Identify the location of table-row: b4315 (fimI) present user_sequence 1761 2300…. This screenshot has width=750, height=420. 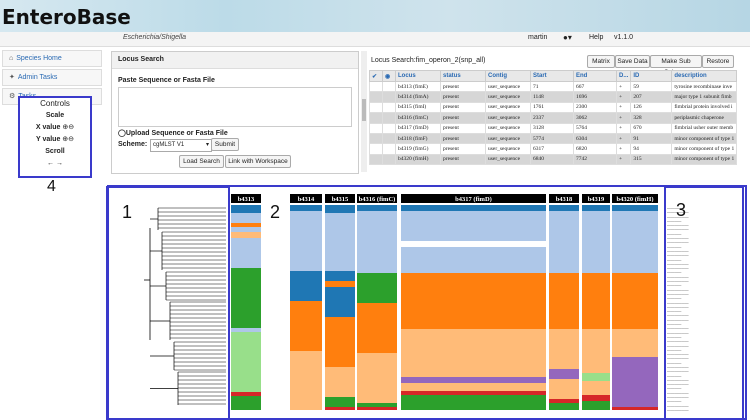
(553, 107).